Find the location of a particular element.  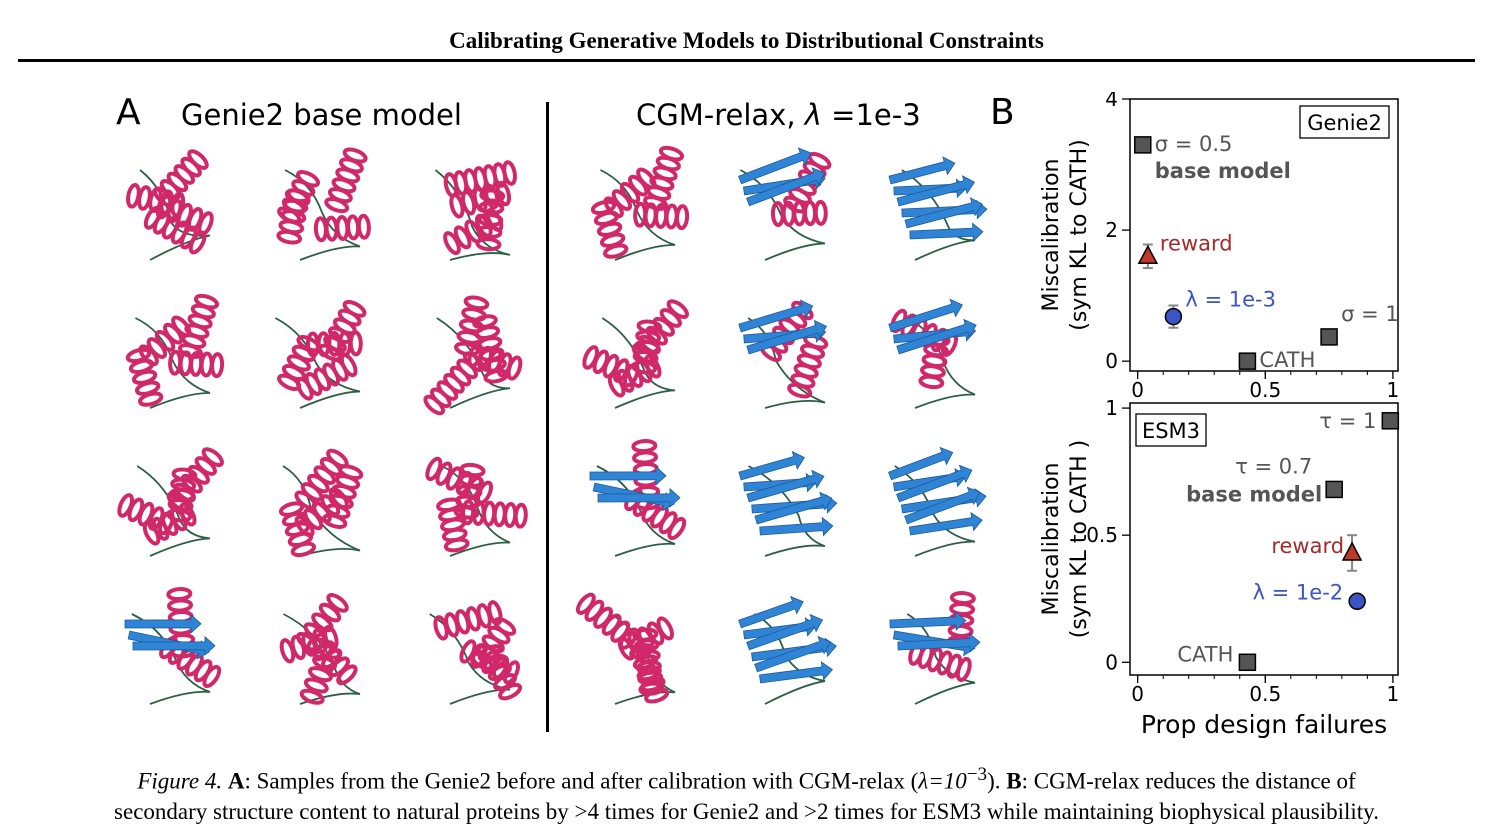

y-tick-label: 0.5 is located at coordinates (1102, 535).